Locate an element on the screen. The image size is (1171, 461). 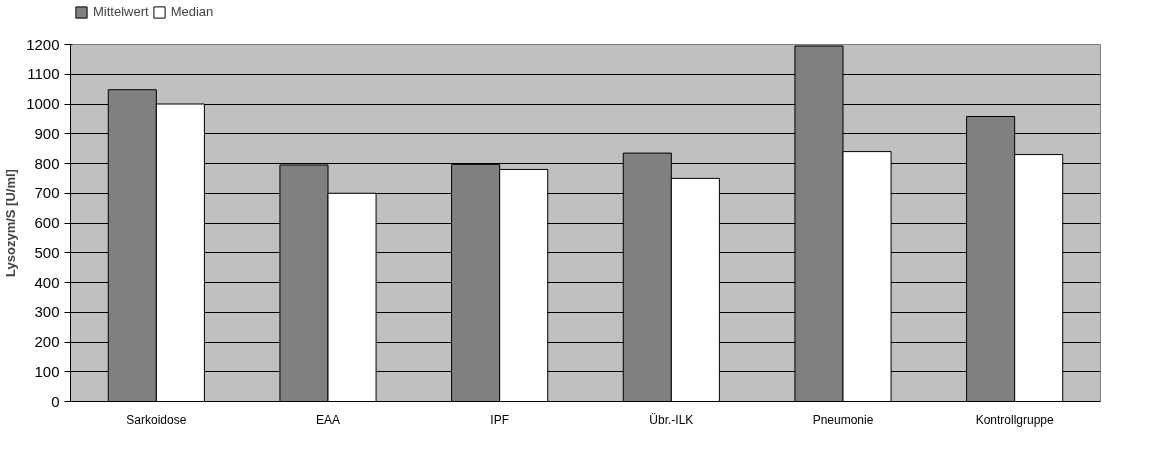
y-tick-label: 1000 is located at coordinates (43, 103).